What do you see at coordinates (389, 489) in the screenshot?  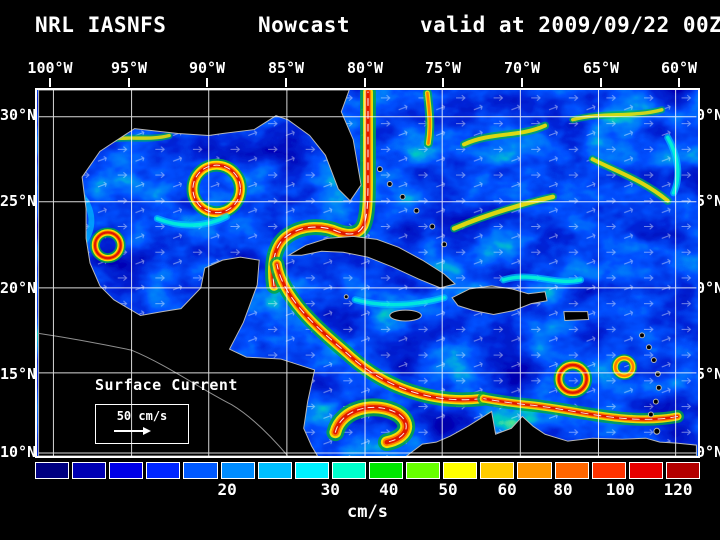 I see `colorbar-tick-label: 40` at bounding box center [389, 489].